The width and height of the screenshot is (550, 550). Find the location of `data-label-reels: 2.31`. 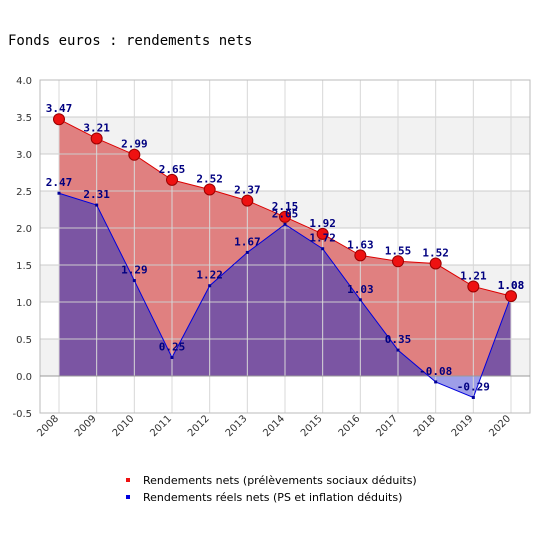

data-label-reels: 2.31 is located at coordinates (96, 194).